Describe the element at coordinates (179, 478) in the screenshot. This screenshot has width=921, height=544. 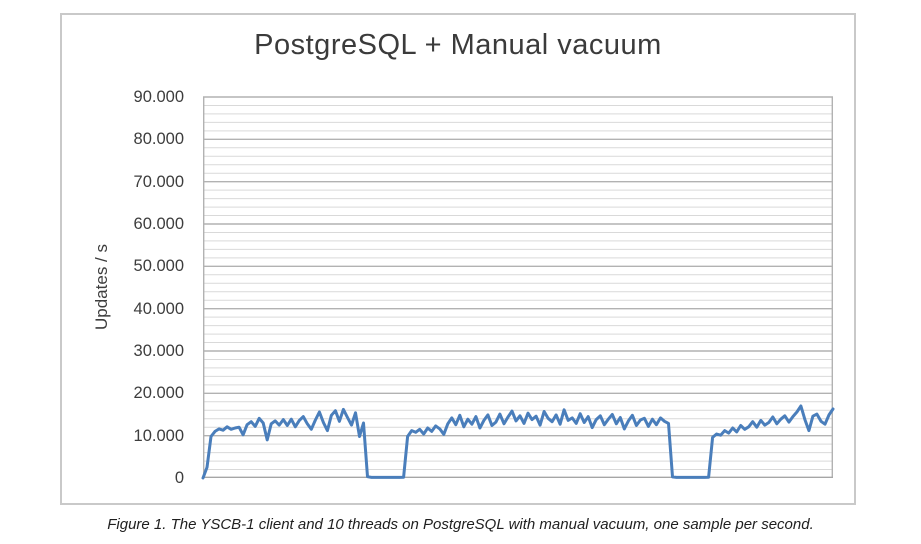
I see `y-tick-label: 0` at that location.